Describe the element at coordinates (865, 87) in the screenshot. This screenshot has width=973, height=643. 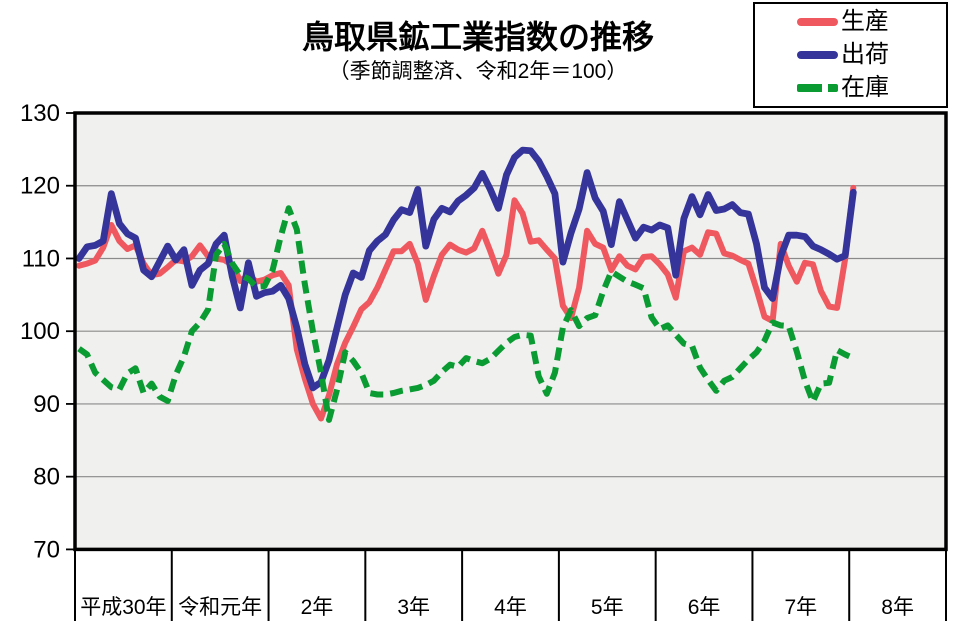
I see `legend-label-inventory: 在庫` at that location.